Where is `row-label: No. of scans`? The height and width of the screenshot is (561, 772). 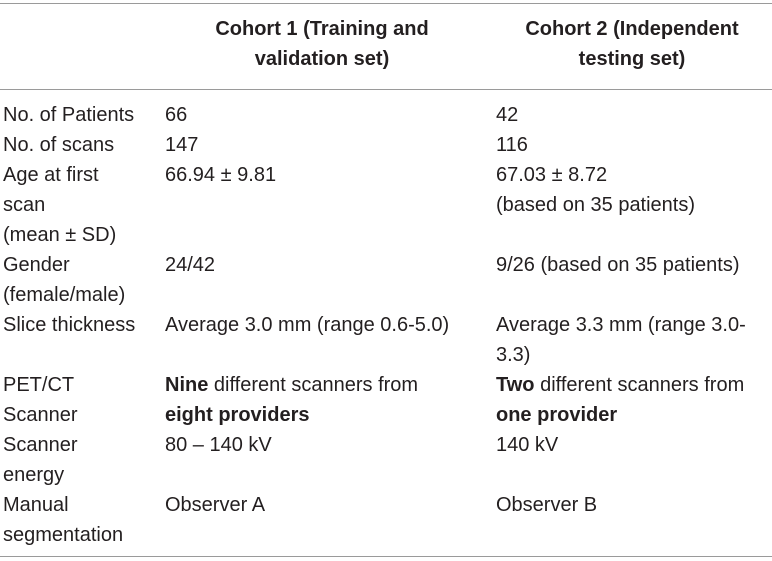 row-label: No. of scans is located at coordinates (78, 145).